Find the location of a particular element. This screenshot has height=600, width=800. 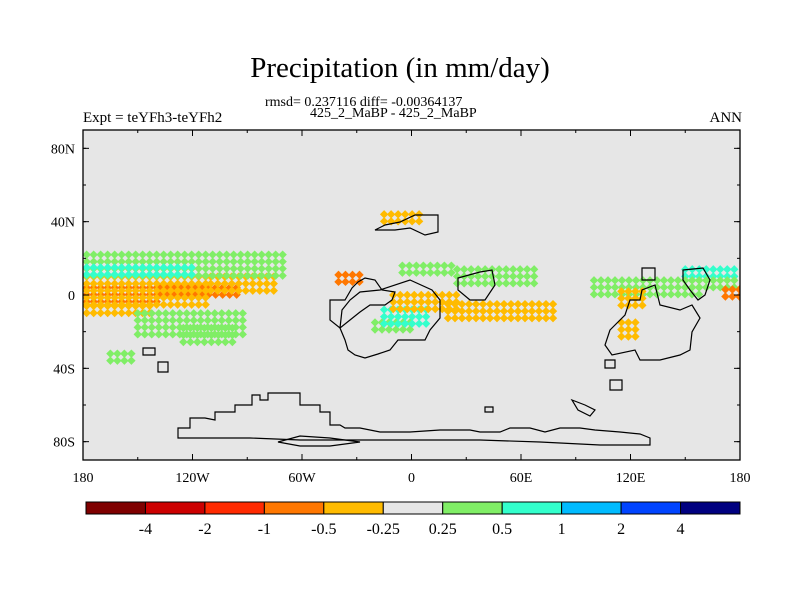

coastline-antarctica is located at coordinates (414, 419).